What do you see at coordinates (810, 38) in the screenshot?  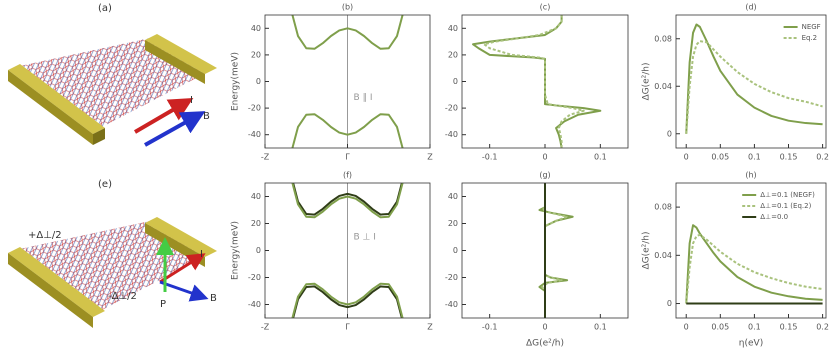 I see `legend-label: Eq.2` at bounding box center [810, 38].